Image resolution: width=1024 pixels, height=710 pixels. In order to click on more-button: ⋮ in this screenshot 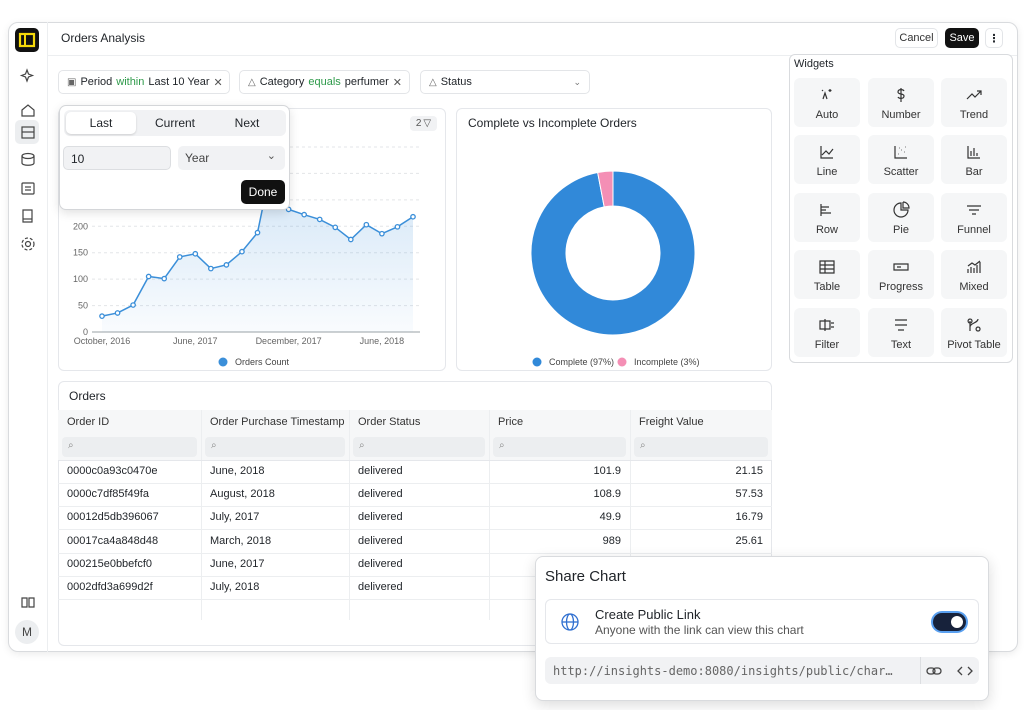, I will do `click(994, 38)`.